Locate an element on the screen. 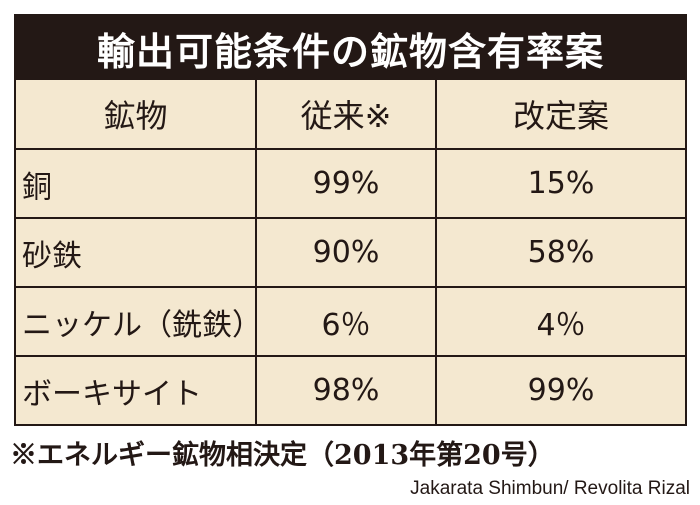  mineral-name: ボーキサイト is located at coordinates (136, 389).